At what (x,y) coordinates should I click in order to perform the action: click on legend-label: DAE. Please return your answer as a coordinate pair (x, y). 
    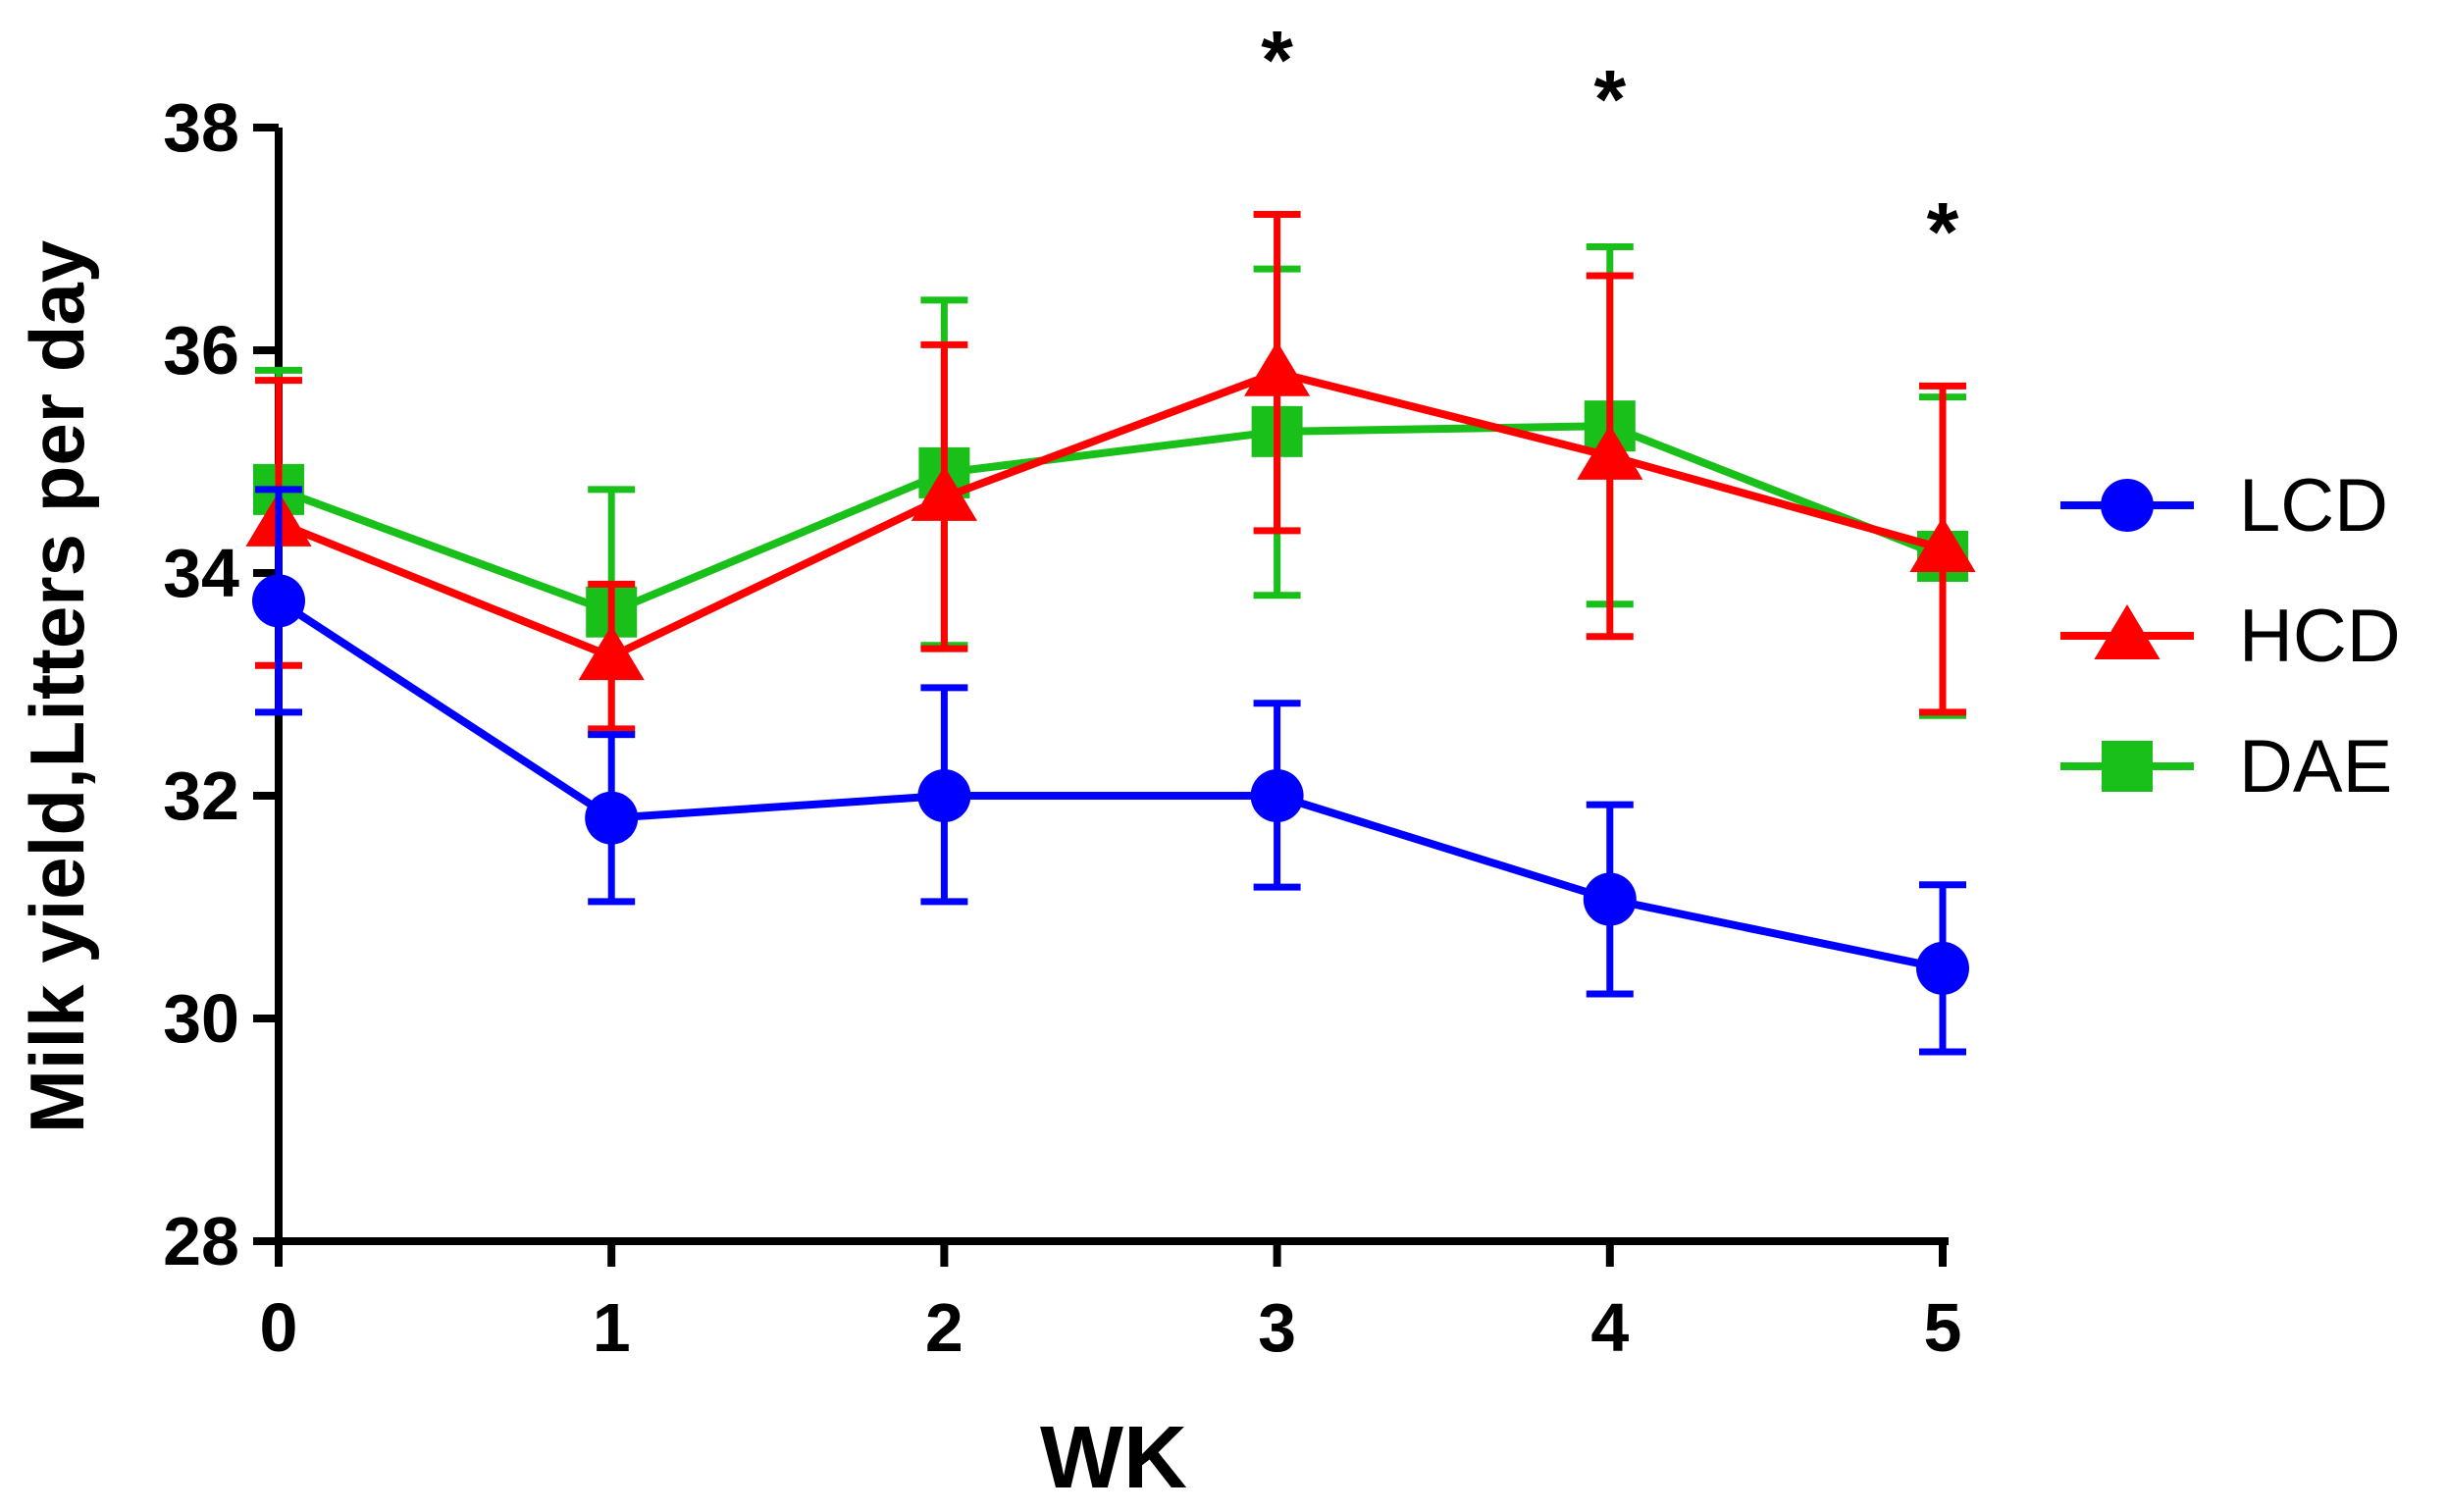
    Looking at the image, I should click on (2315, 766).